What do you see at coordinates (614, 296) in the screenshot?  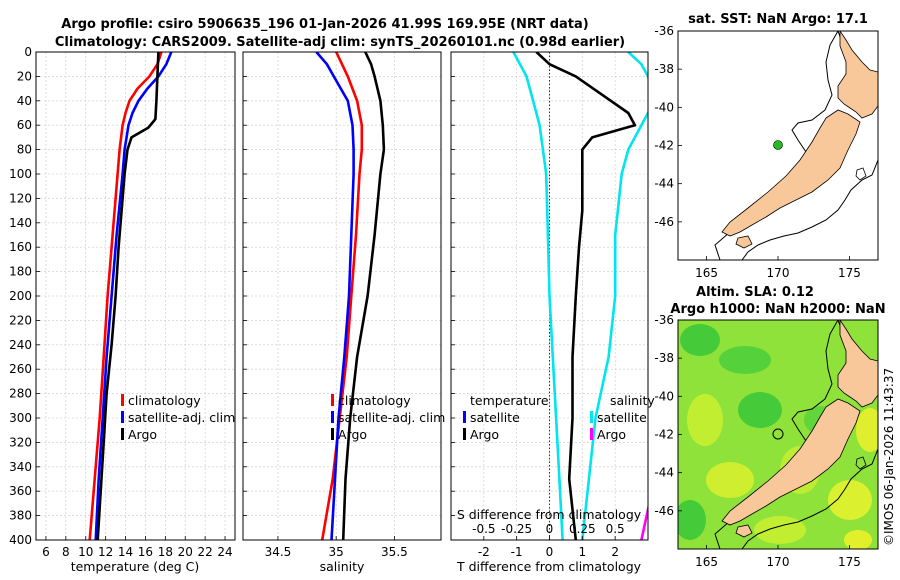 I see `series-s-satellite` at bounding box center [614, 296].